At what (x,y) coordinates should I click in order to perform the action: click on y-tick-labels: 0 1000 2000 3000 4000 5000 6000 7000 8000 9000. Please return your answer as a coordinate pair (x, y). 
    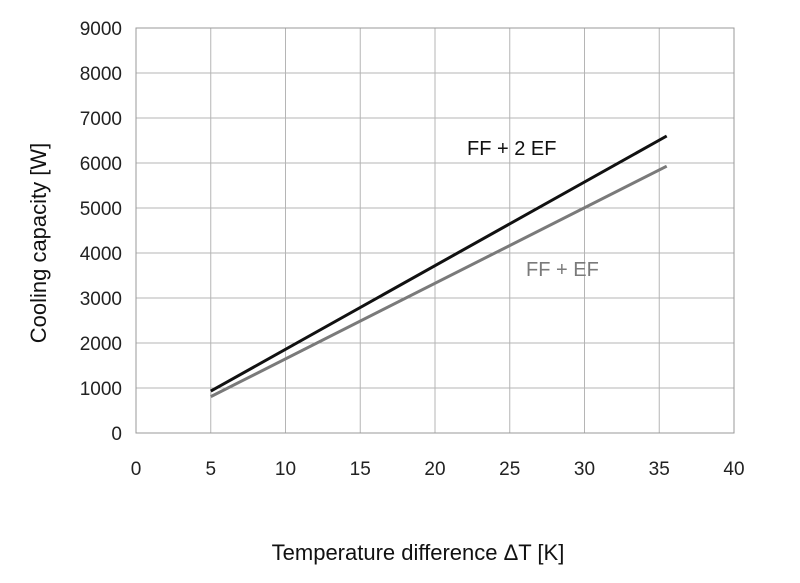
    Looking at the image, I should click on (101, 232).